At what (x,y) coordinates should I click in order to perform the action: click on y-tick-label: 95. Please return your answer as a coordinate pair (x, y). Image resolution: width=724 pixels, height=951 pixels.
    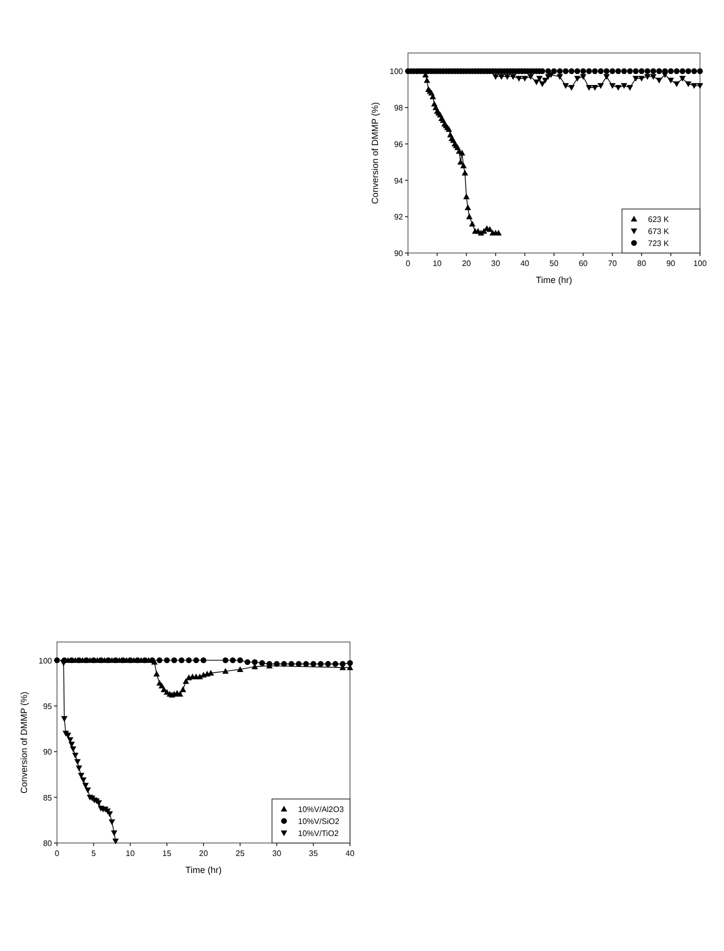
    Looking at the image, I should click on (48, 706).